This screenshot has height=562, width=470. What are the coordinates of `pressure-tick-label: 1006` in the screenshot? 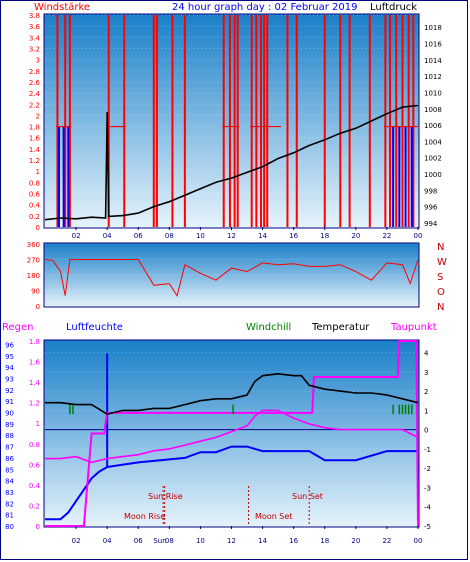 It's located at (433, 126).